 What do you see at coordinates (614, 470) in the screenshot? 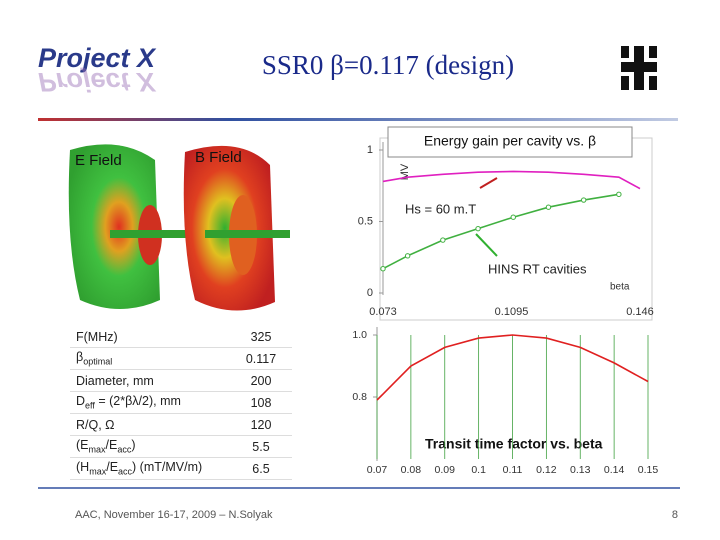
I see `x-tick-label: 0.14` at bounding box center [614, 470].